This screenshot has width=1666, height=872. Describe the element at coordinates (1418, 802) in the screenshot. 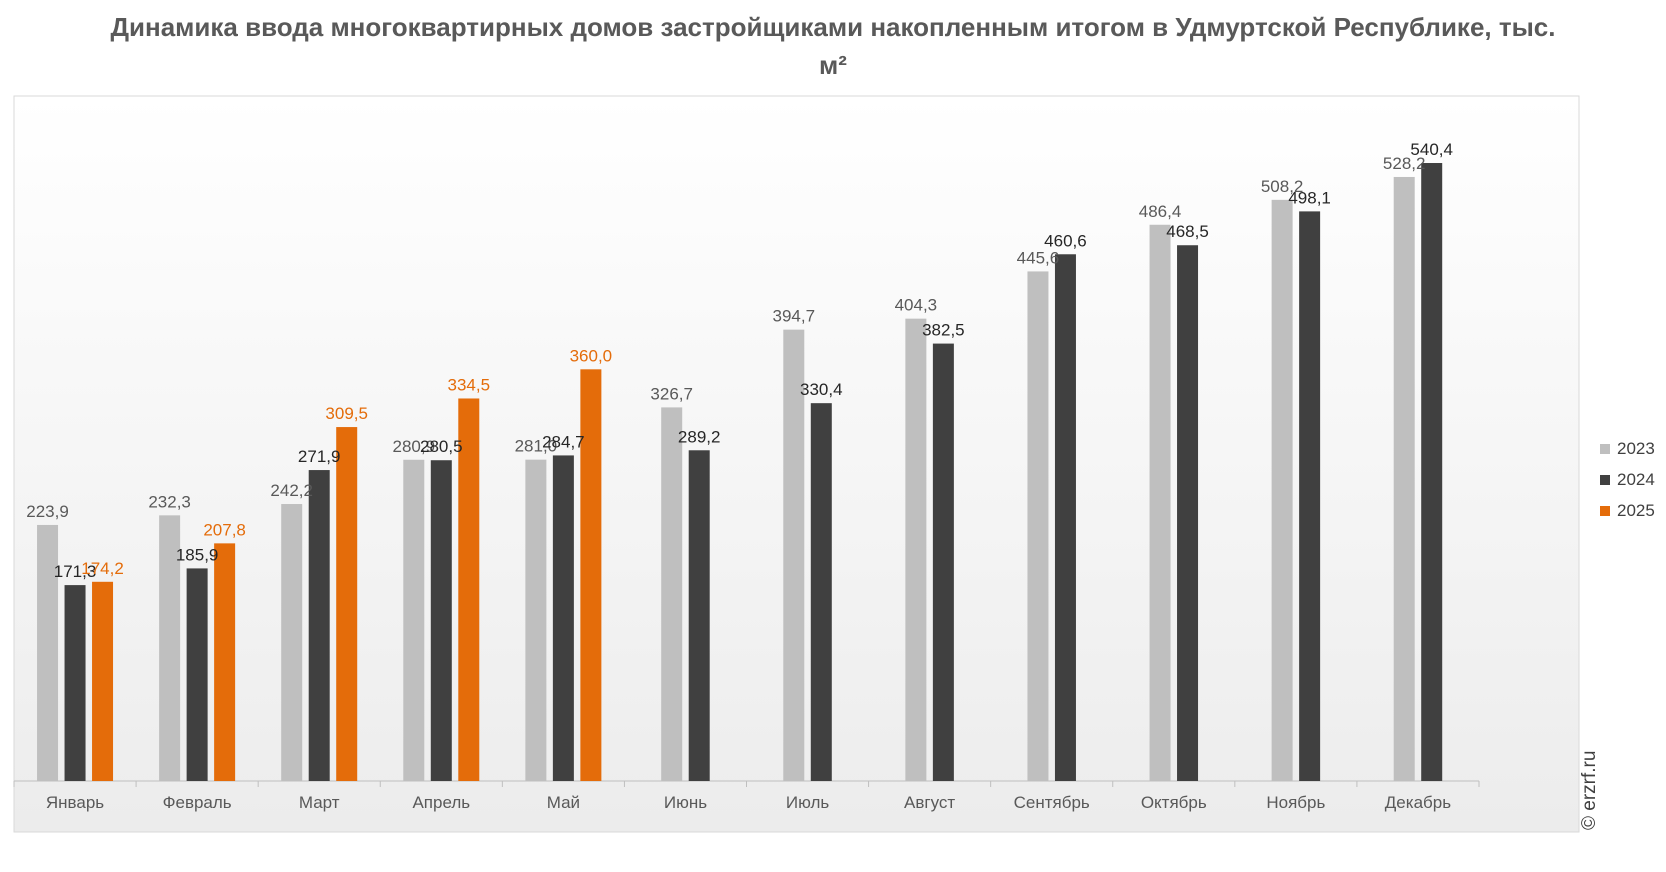

I see `x-tick-label: Декабрь` at that location.